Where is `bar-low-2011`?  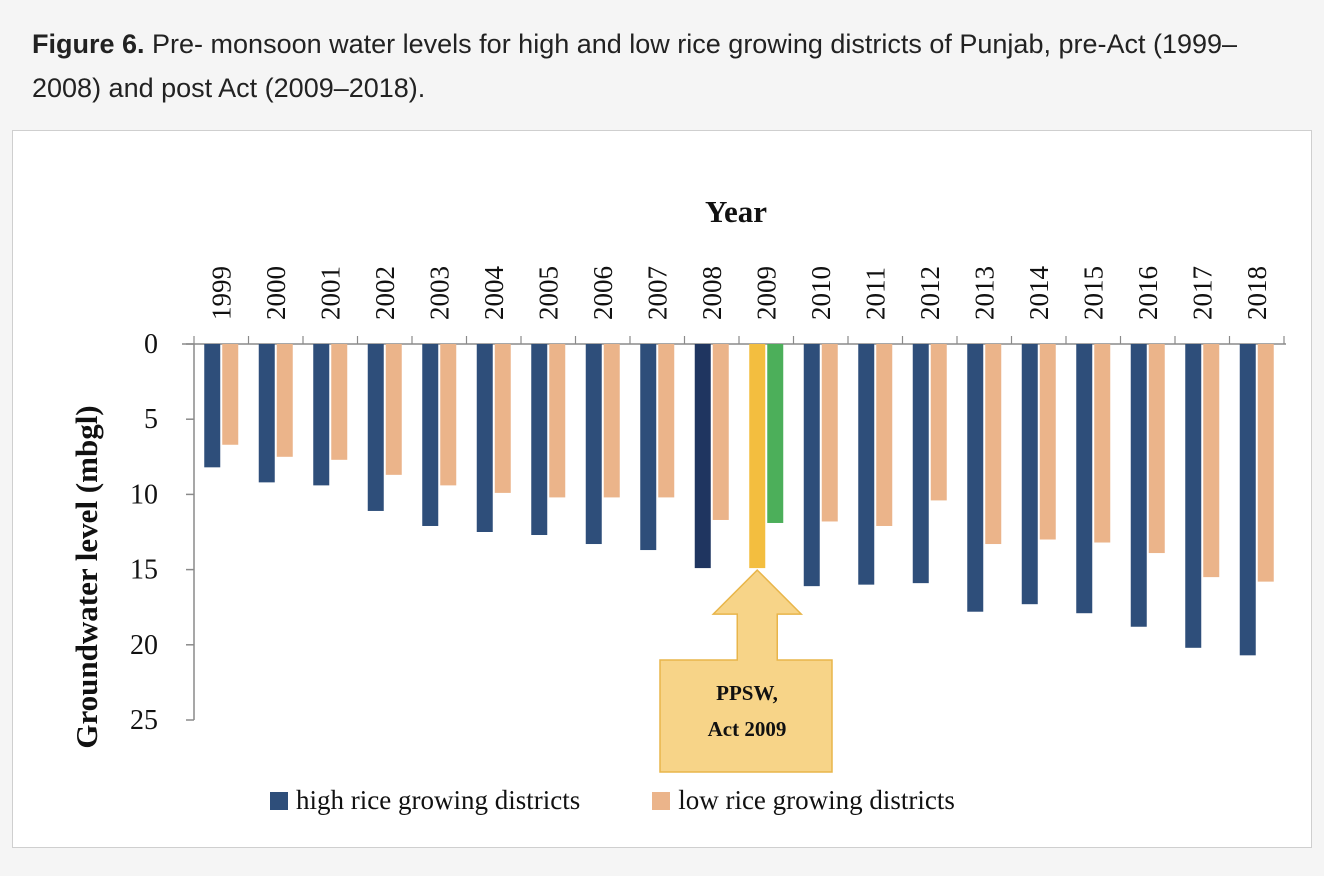 bar-low-2011 is located at coordinates (884, 435).